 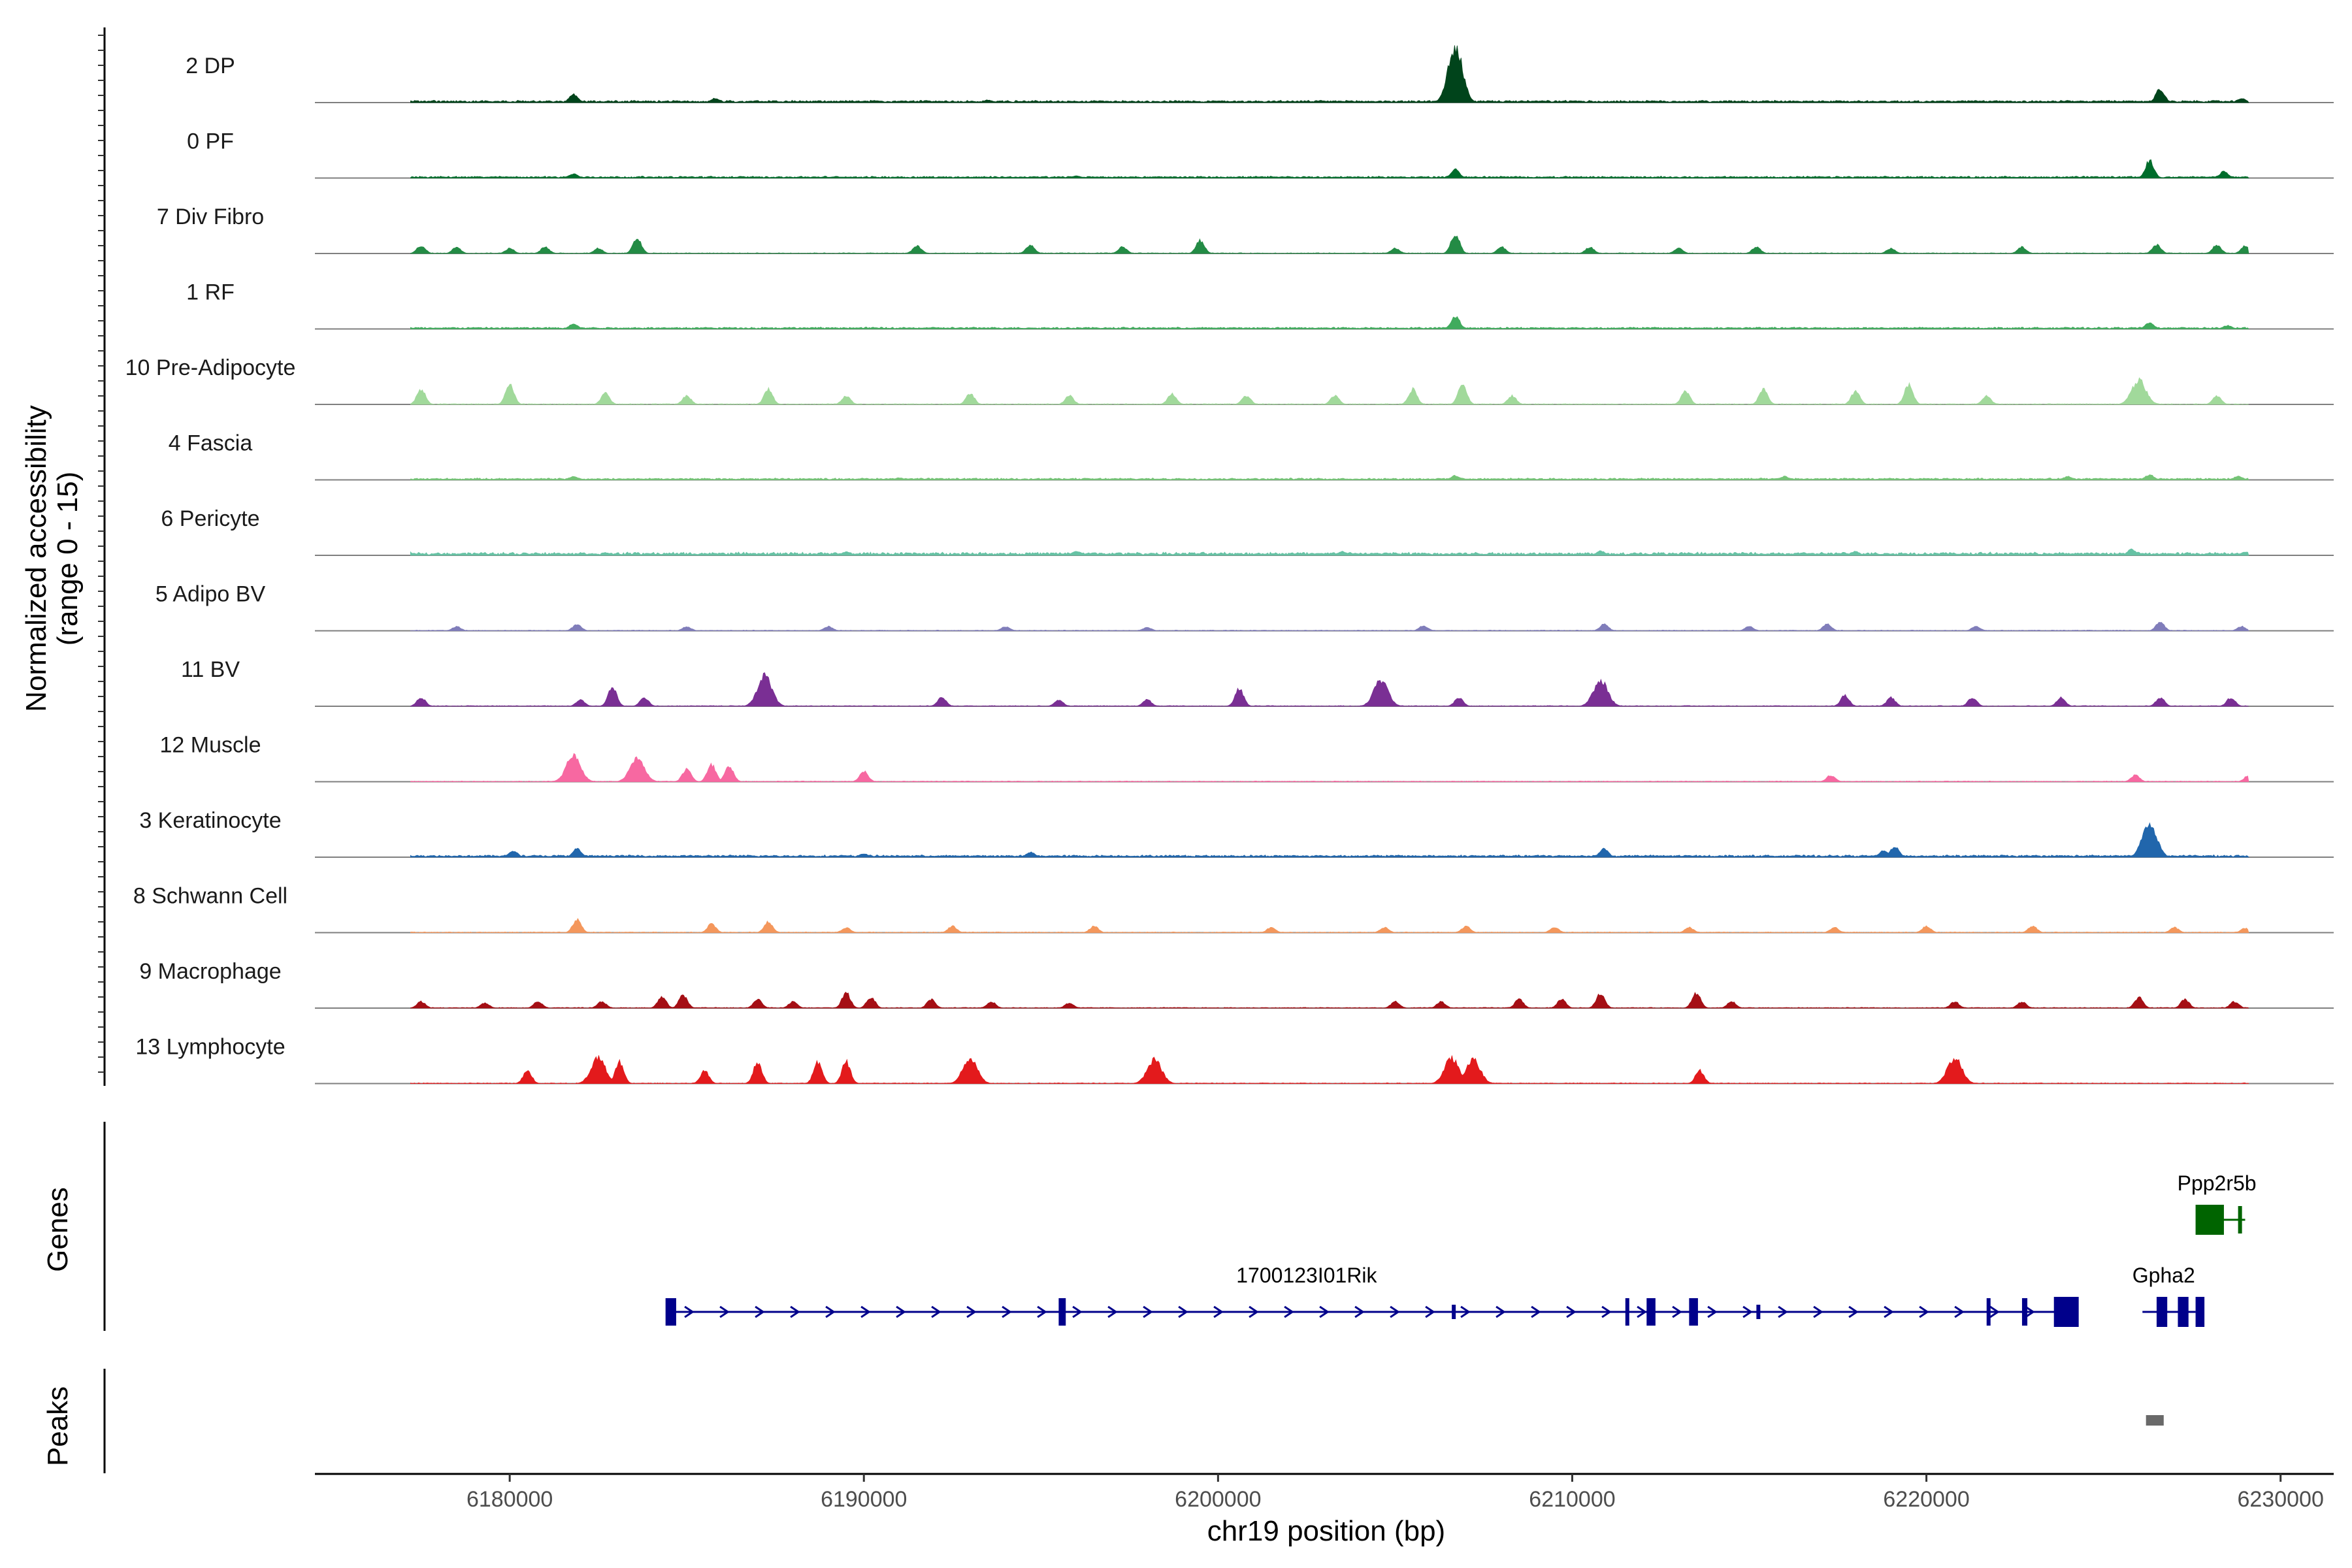 I want to click on track-5-adipo-bv: 5 Adipo BV, so click(x=1244, y=607).